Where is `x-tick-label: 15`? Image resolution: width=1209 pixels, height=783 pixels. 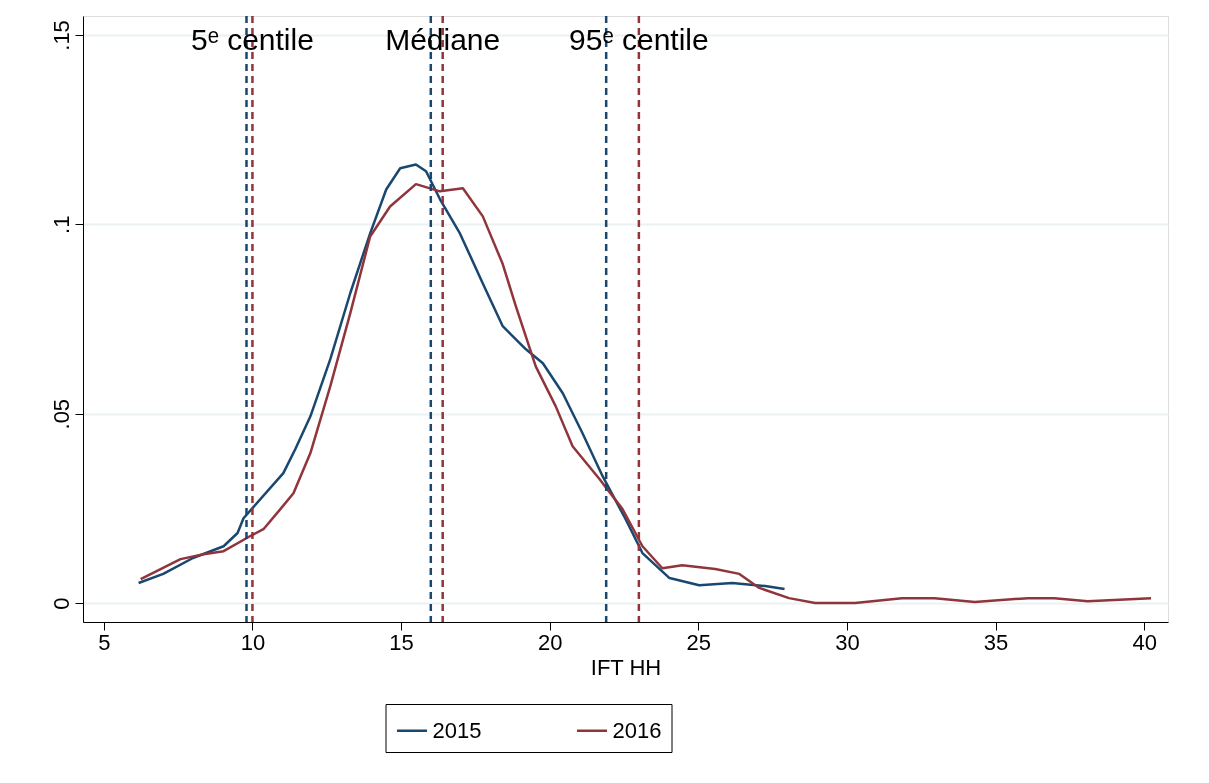 x-tick-label: 15 is located at coordinates (401, 642).